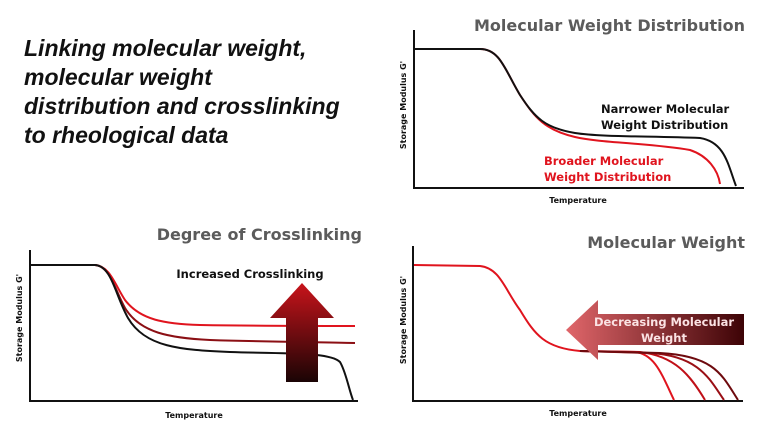 This screenshot has height=432, width=768. What do you see at coordinates (118, 77) in the screenshot?
I see `headline-line: molecular weight` at bounding box center [118, 77].